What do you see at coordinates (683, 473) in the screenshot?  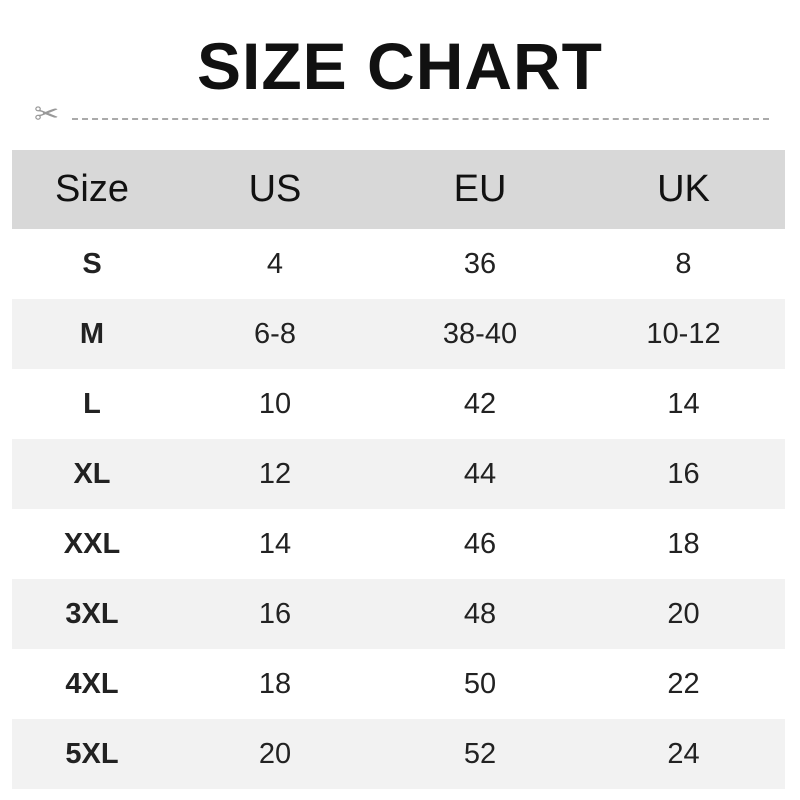 I see `cell-uk: 16` at bounding box center [683, 473].